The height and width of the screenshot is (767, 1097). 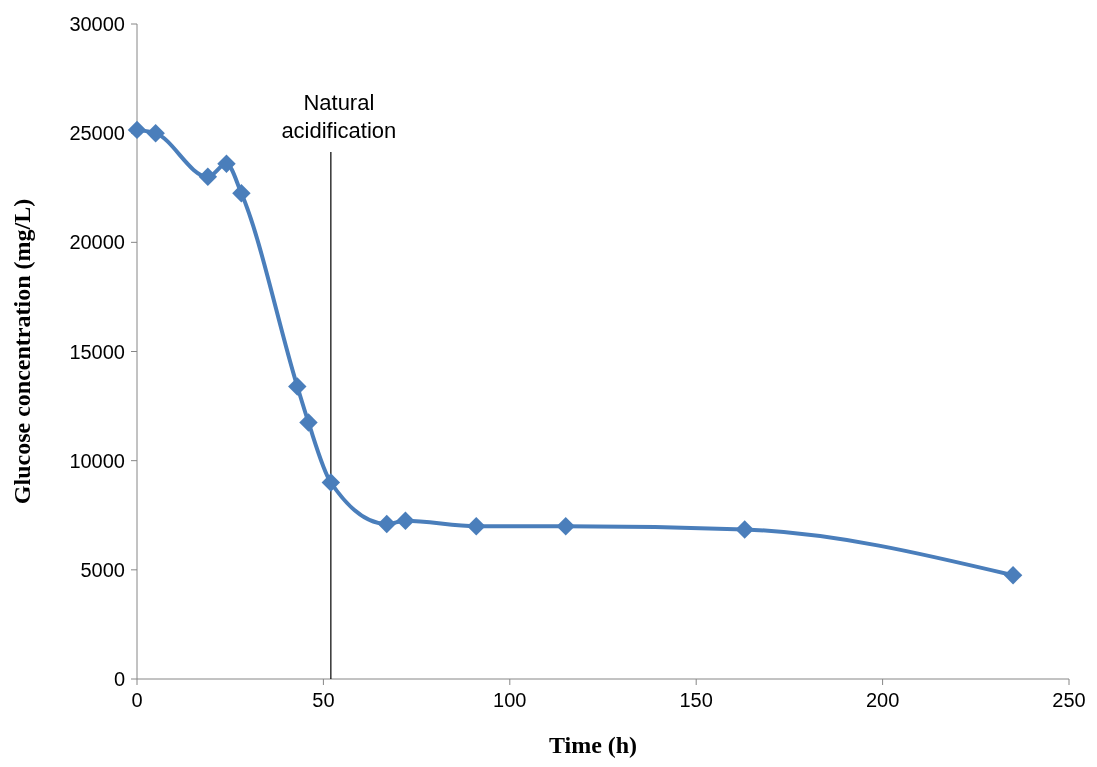 What do you see at coordinates (137, 700) in the screenshot?
I see `x-tick-label: 0` at bounding box center [137, 700].